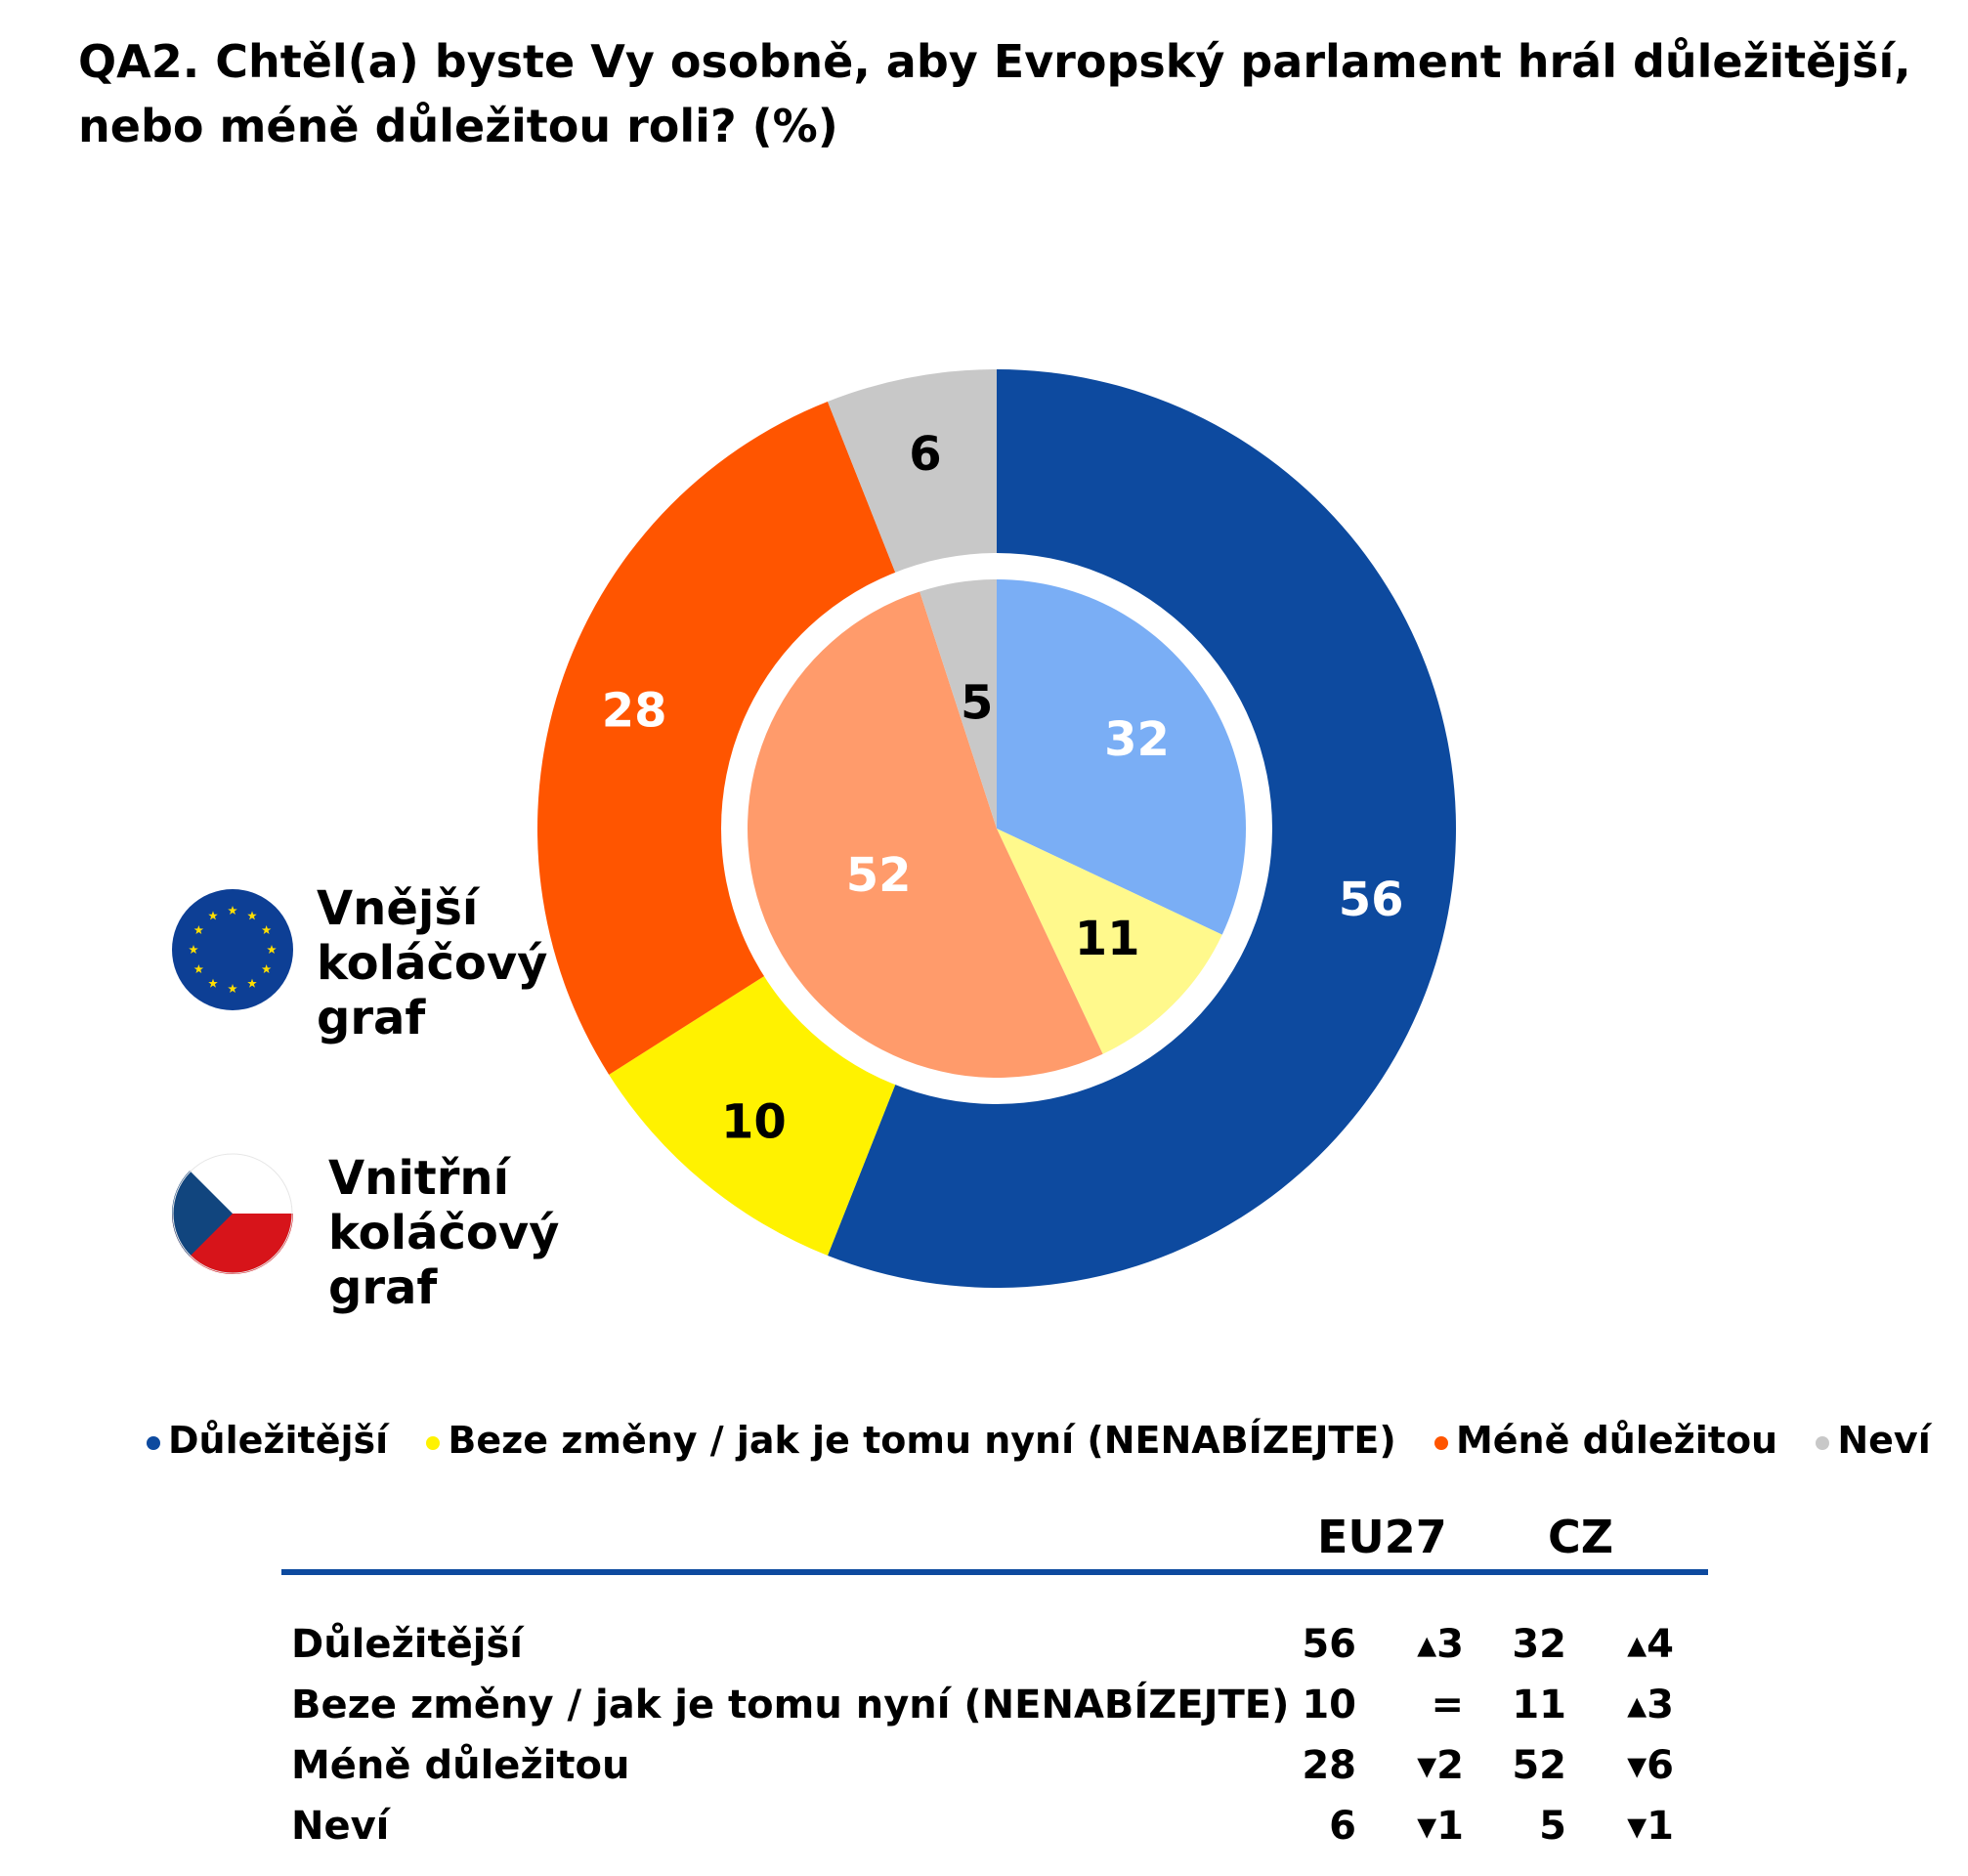 The image size is (1968, 1876). What do you see at coordinates (977, 703) in the screenshot?
I see `inner-slice-label-3: 5` at bounding box center [977, 703].